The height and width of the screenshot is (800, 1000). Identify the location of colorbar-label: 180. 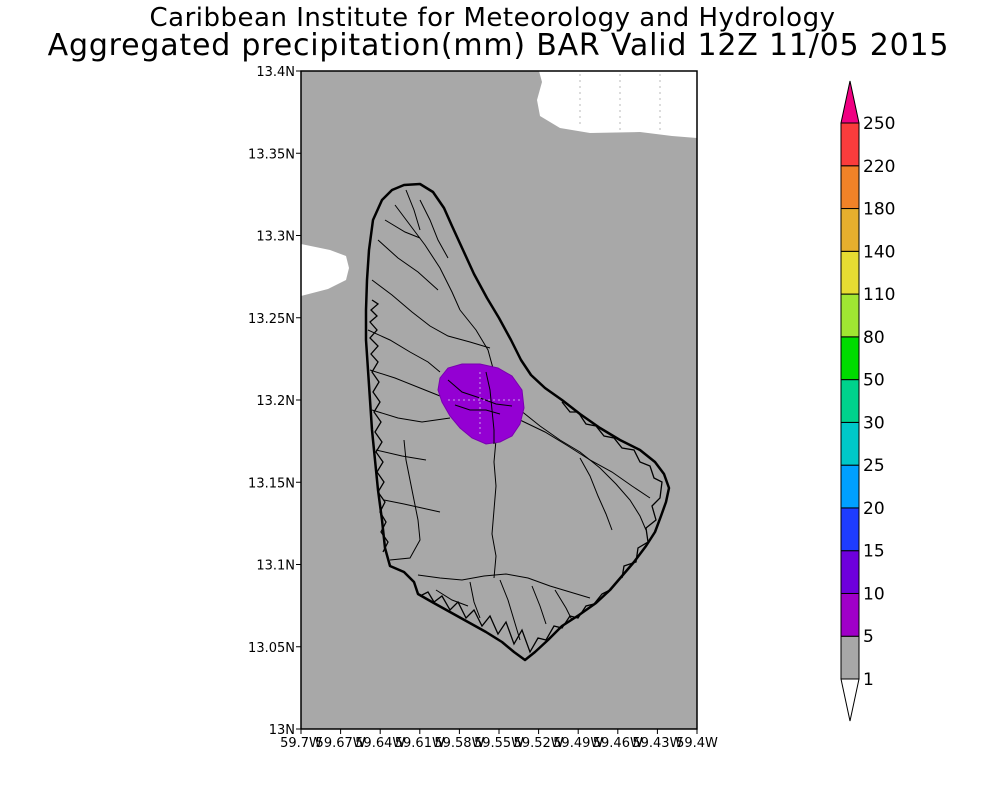
(879, 210).